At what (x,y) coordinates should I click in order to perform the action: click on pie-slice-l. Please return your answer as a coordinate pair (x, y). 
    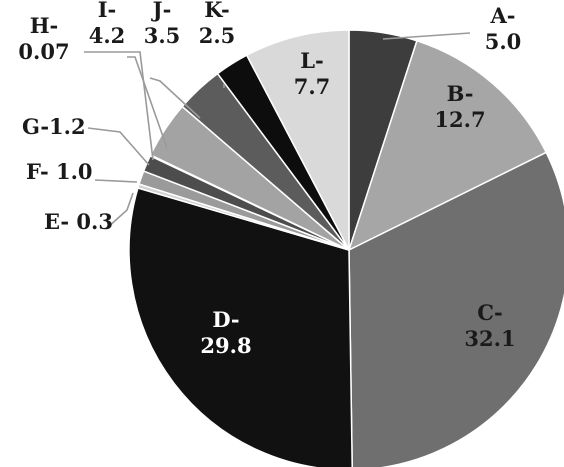
    Looking at the image, I should click on (297, 140).